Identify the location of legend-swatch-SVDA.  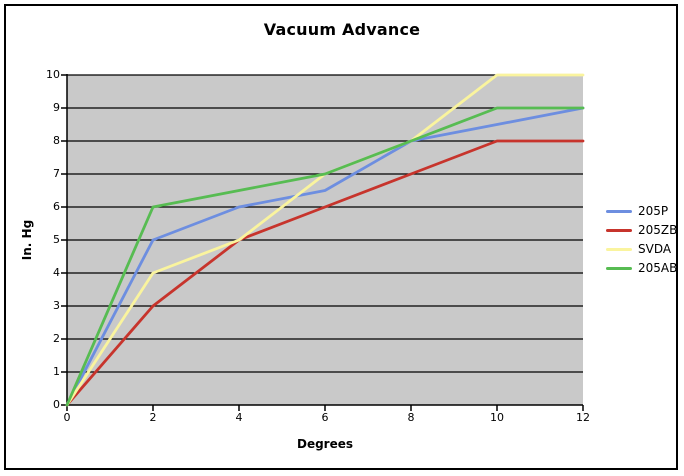
(619, 249).